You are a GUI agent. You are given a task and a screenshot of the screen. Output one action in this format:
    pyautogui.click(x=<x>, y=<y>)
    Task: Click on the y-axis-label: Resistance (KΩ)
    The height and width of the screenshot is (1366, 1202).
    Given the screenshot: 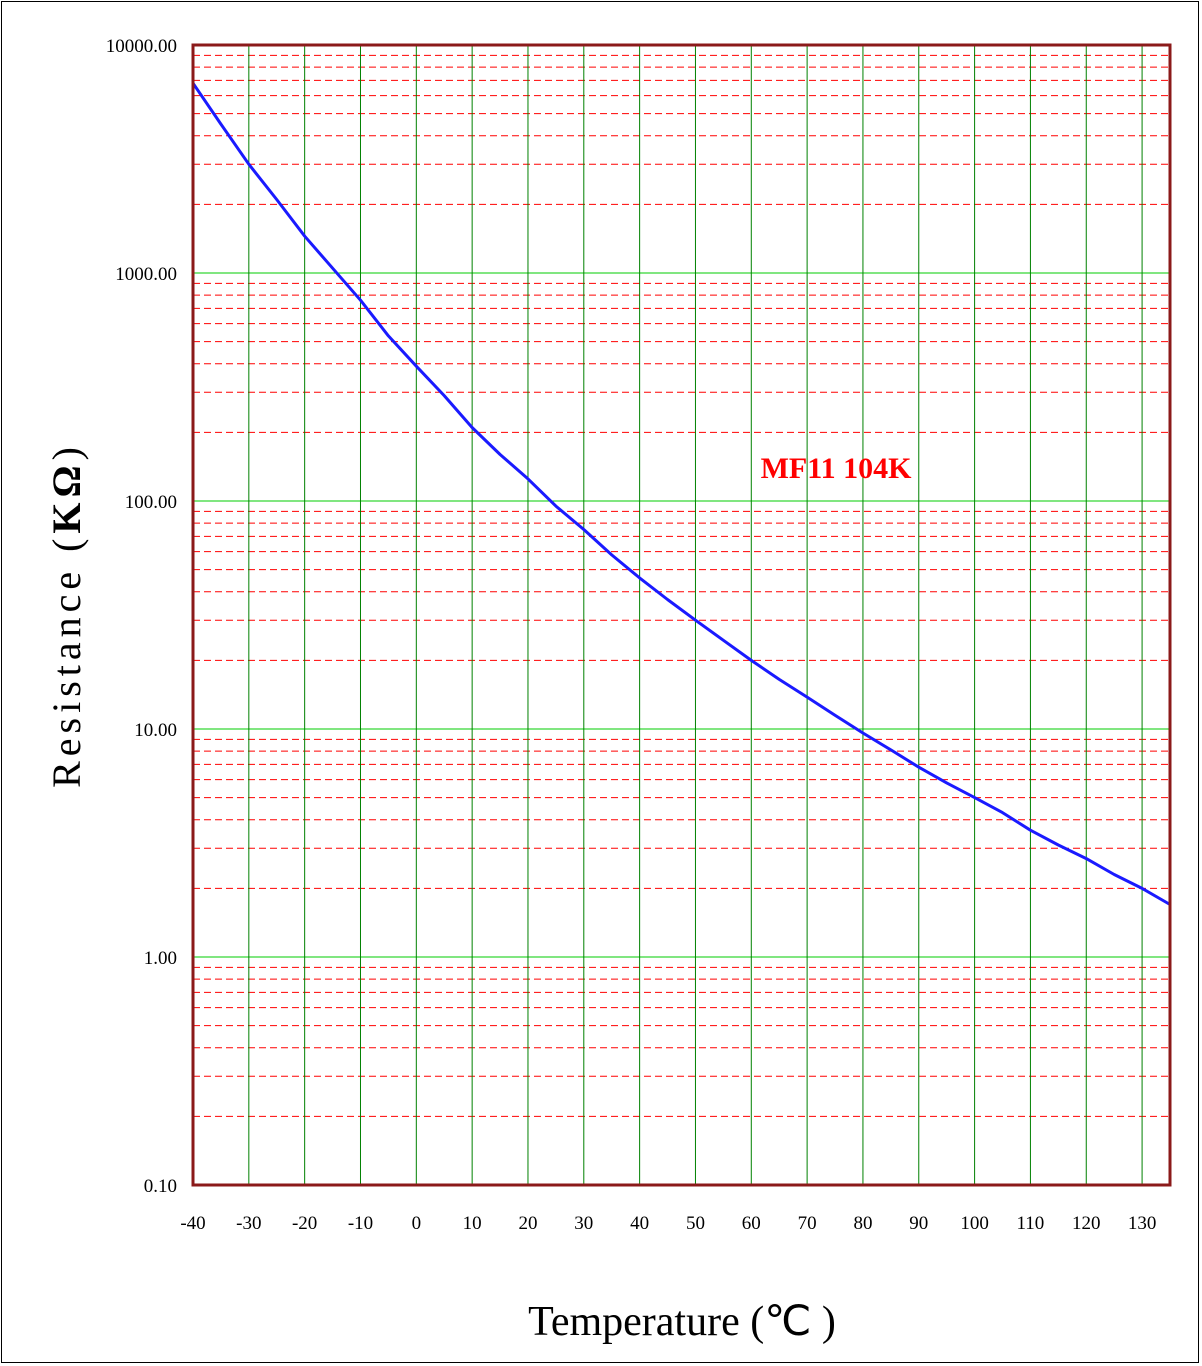 What is the action you would take?
    pyautogui.click(x=66, y=615)
    